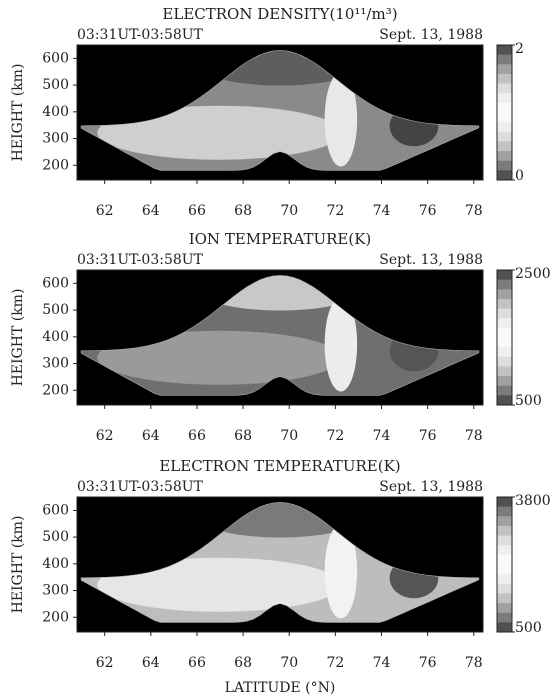  What do you see at coordinates (279, 466) in the screenshot?
I see `panel-title: ELECTRON TEMPERATURE(K)` at bounding box center [279, 466].